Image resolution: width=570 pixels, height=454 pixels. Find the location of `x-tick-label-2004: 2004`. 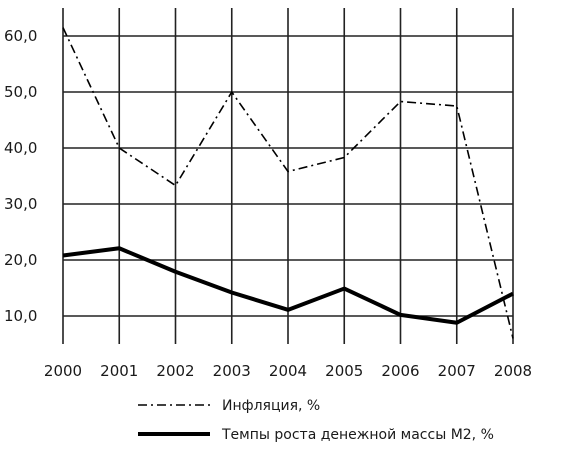

x-tick-label-2004: 2004 is located at coordinates (288, 371).